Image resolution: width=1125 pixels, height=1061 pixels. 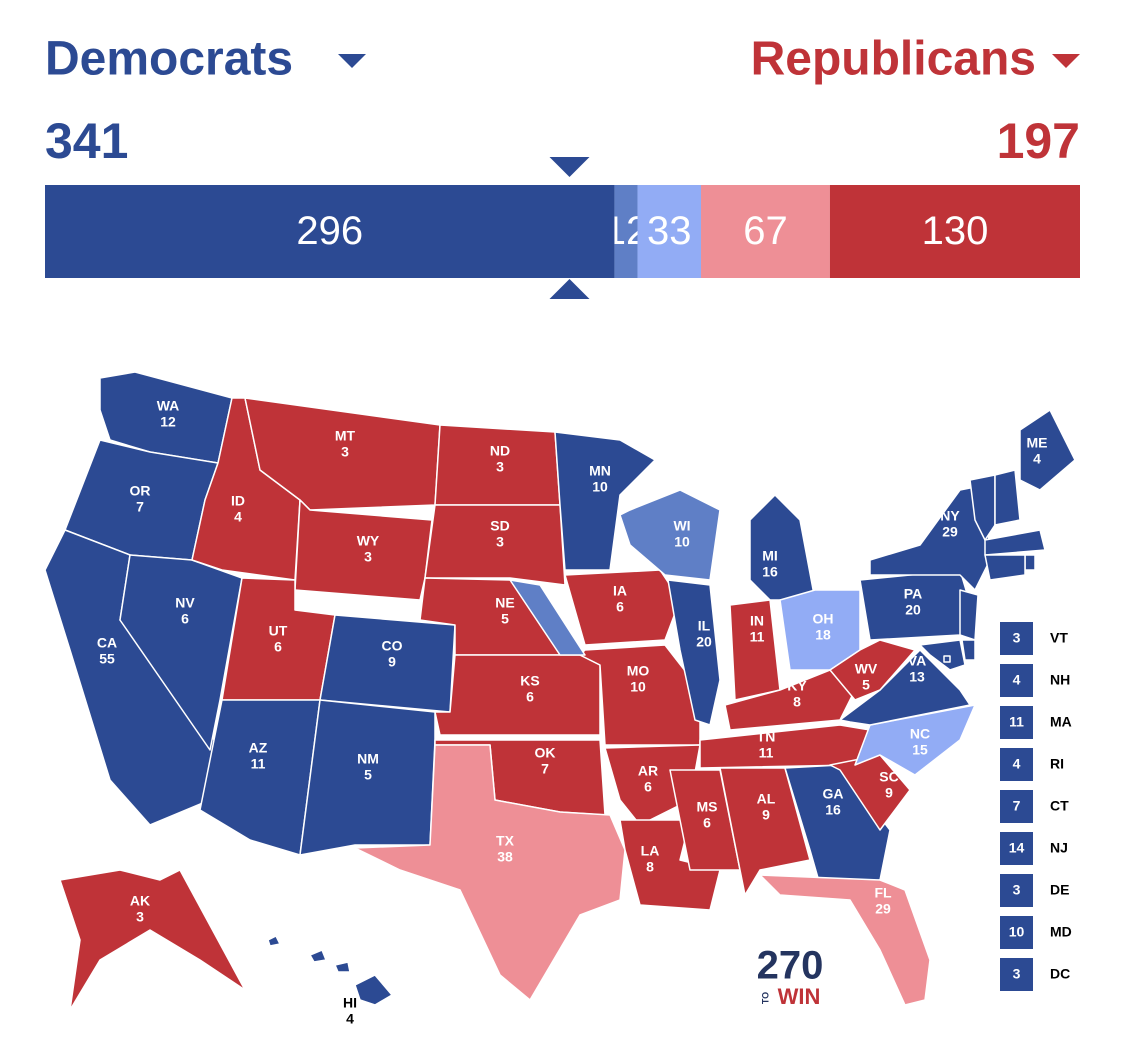 I want to click on state-votes: 11, so click(x=258, y=764).